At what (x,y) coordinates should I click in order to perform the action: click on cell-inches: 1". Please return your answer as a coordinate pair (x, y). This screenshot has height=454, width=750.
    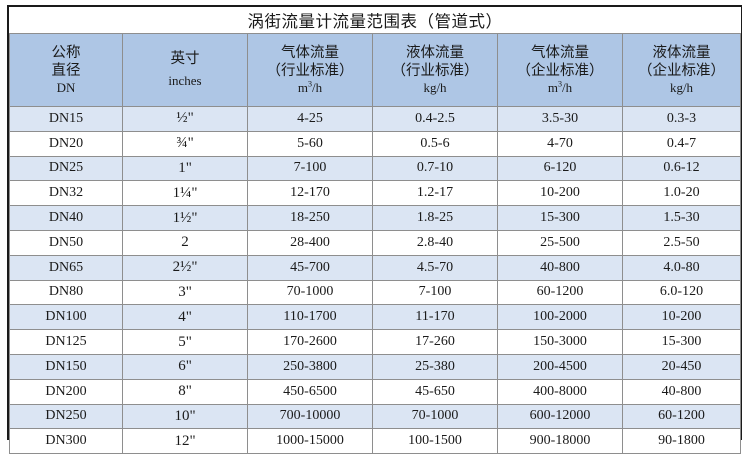
    Looking at the image, I should click on (185, 168).